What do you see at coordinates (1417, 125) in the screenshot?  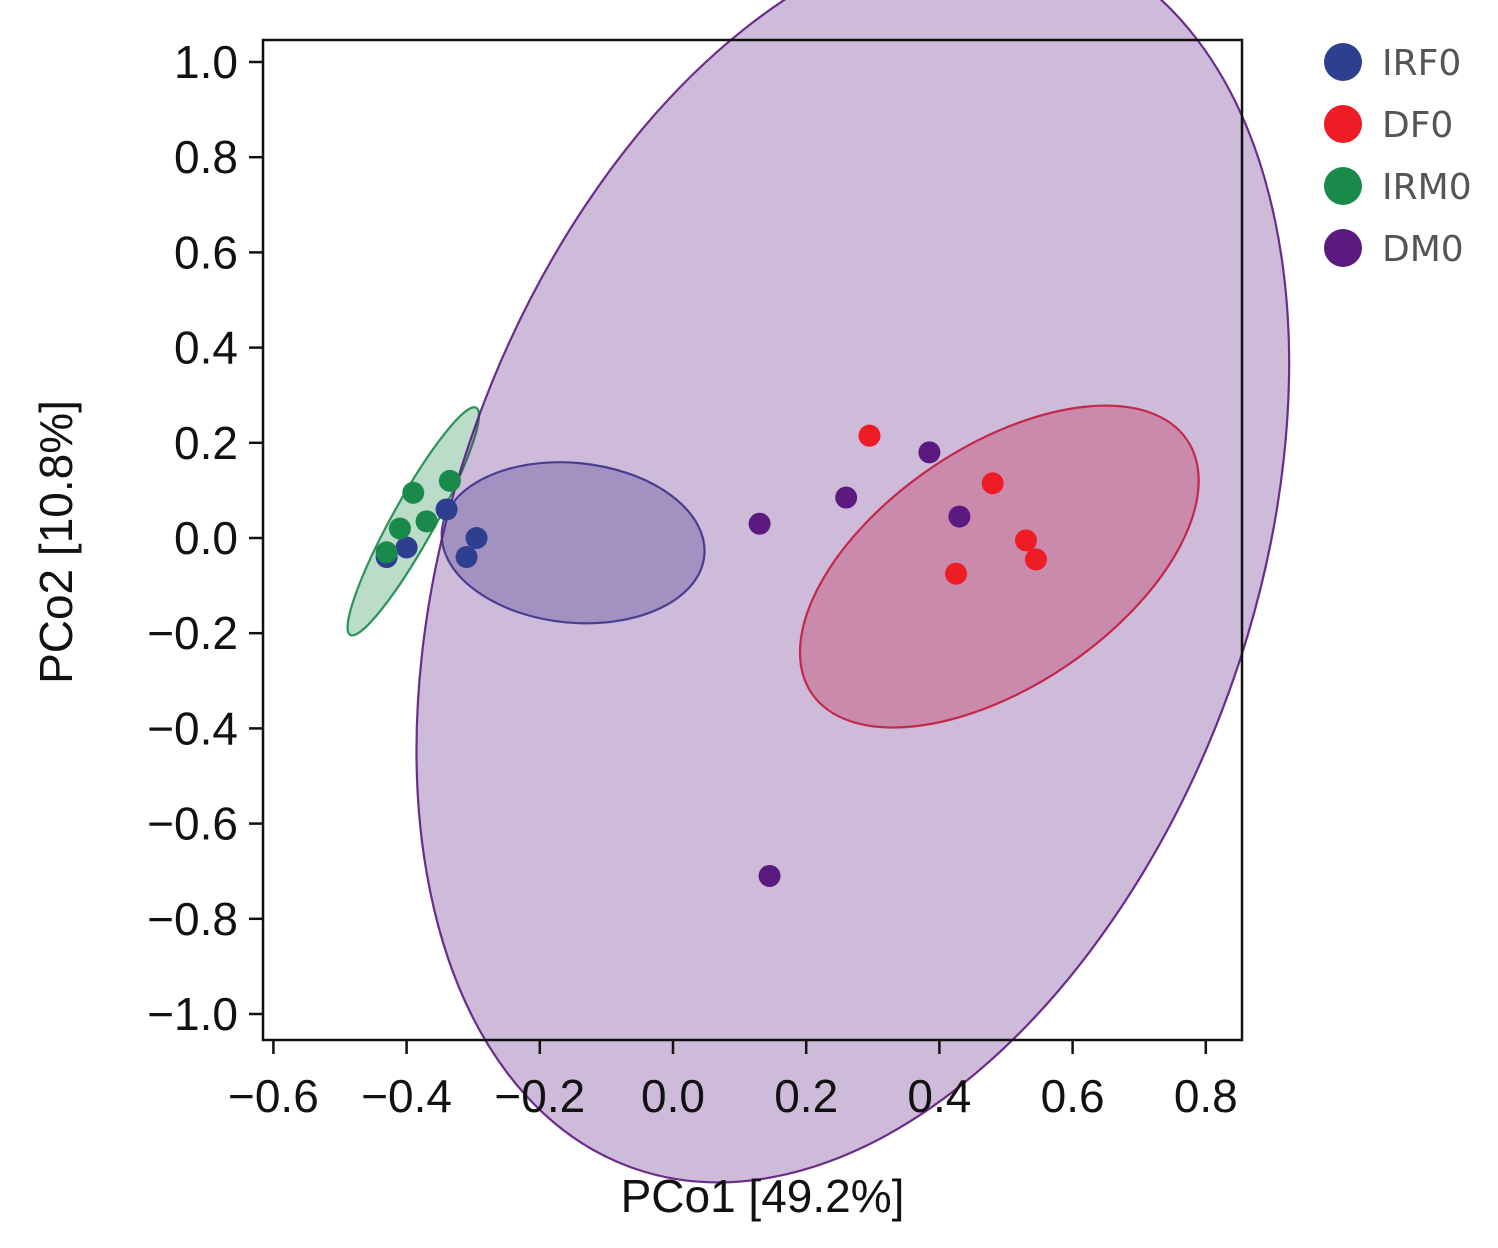 I see `legend-label-df0: DF0` at bounding box center [1417, 125].